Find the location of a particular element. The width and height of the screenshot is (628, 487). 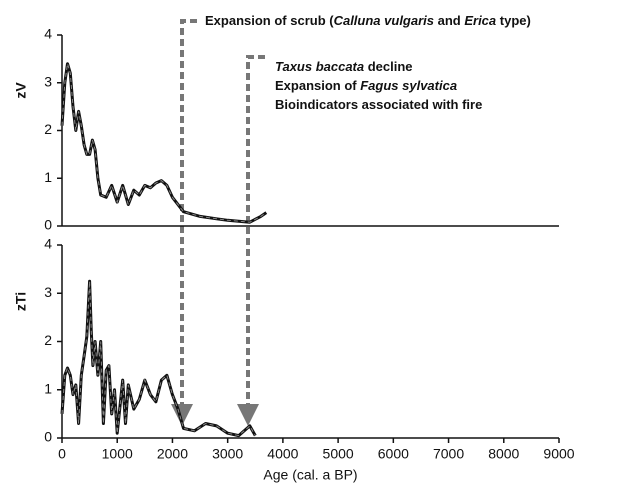

annotation: Taxus baccata decline is located at coordinates (344, 66).